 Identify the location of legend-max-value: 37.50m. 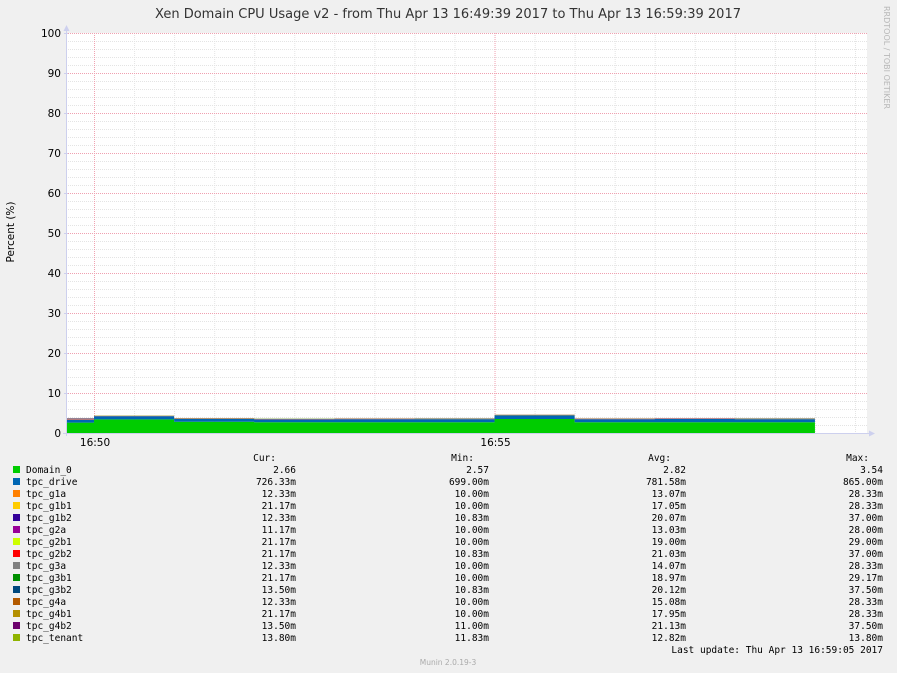
(866, 590).